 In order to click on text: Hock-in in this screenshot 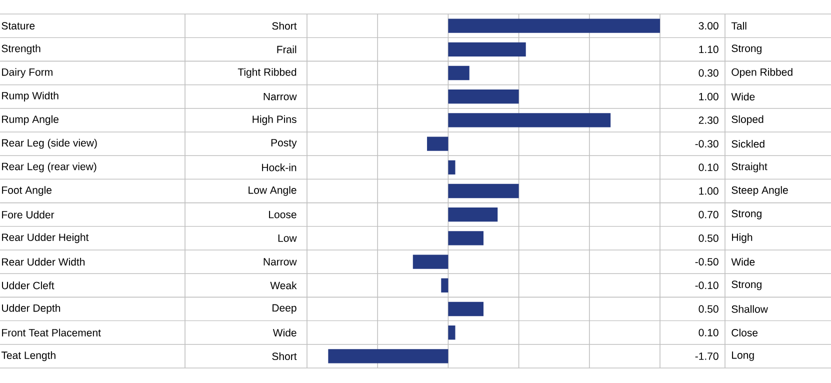, I will do `click(279, 168)`.